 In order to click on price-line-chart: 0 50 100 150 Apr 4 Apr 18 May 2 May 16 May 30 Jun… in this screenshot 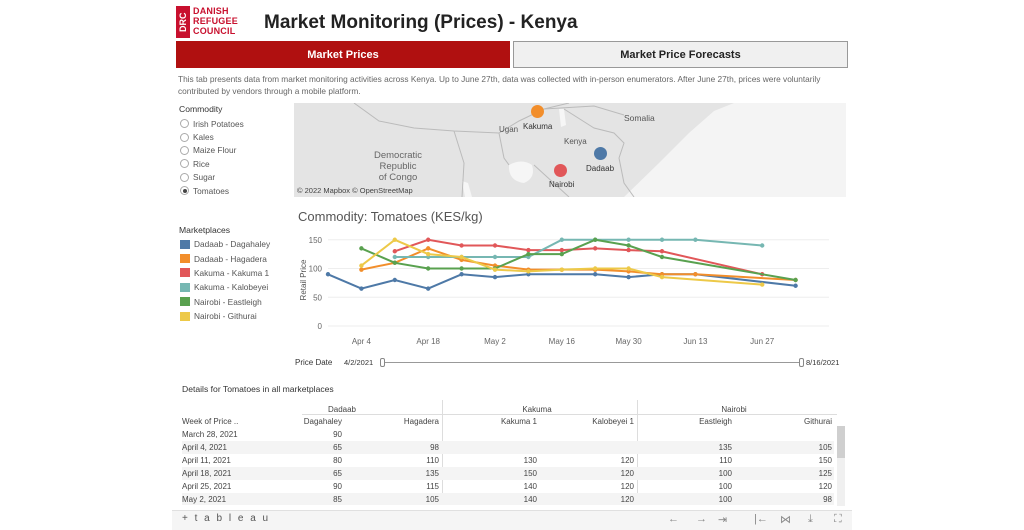, I will do `click(564, 290)`.